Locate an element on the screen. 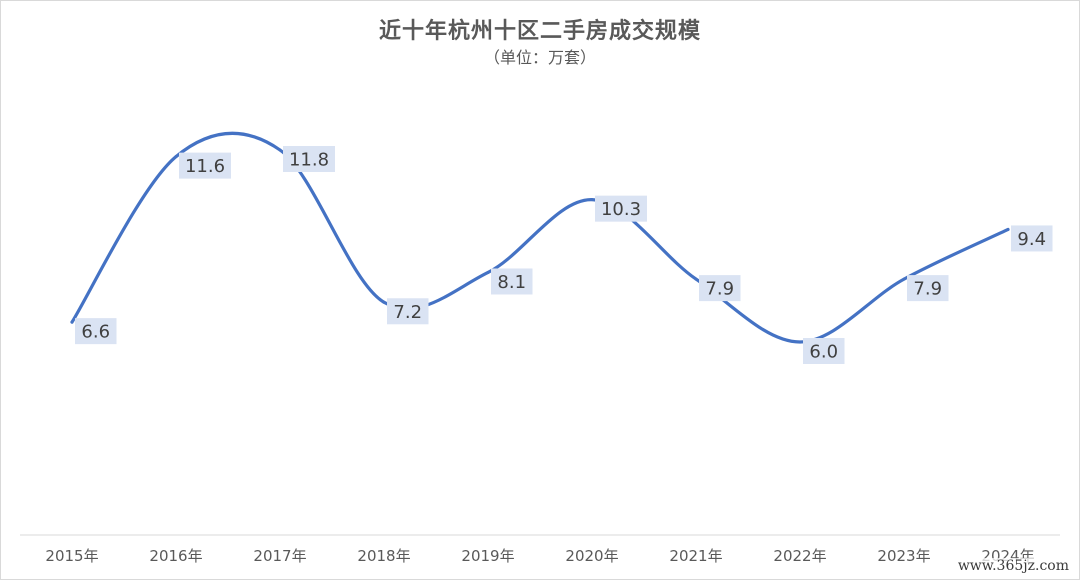 This screenshot has width=1080, height=580. data-label-text: 11.6 is located at coordinates (205, 166).